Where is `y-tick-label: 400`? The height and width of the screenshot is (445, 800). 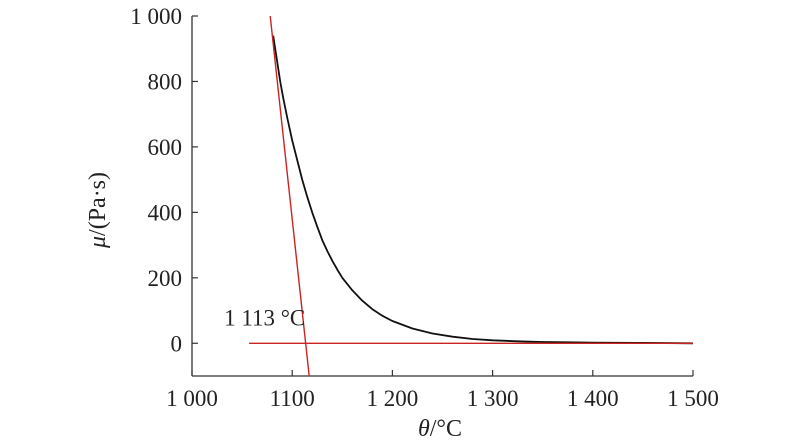 y-tick-label: 400 is located at coordinates (165, 212).